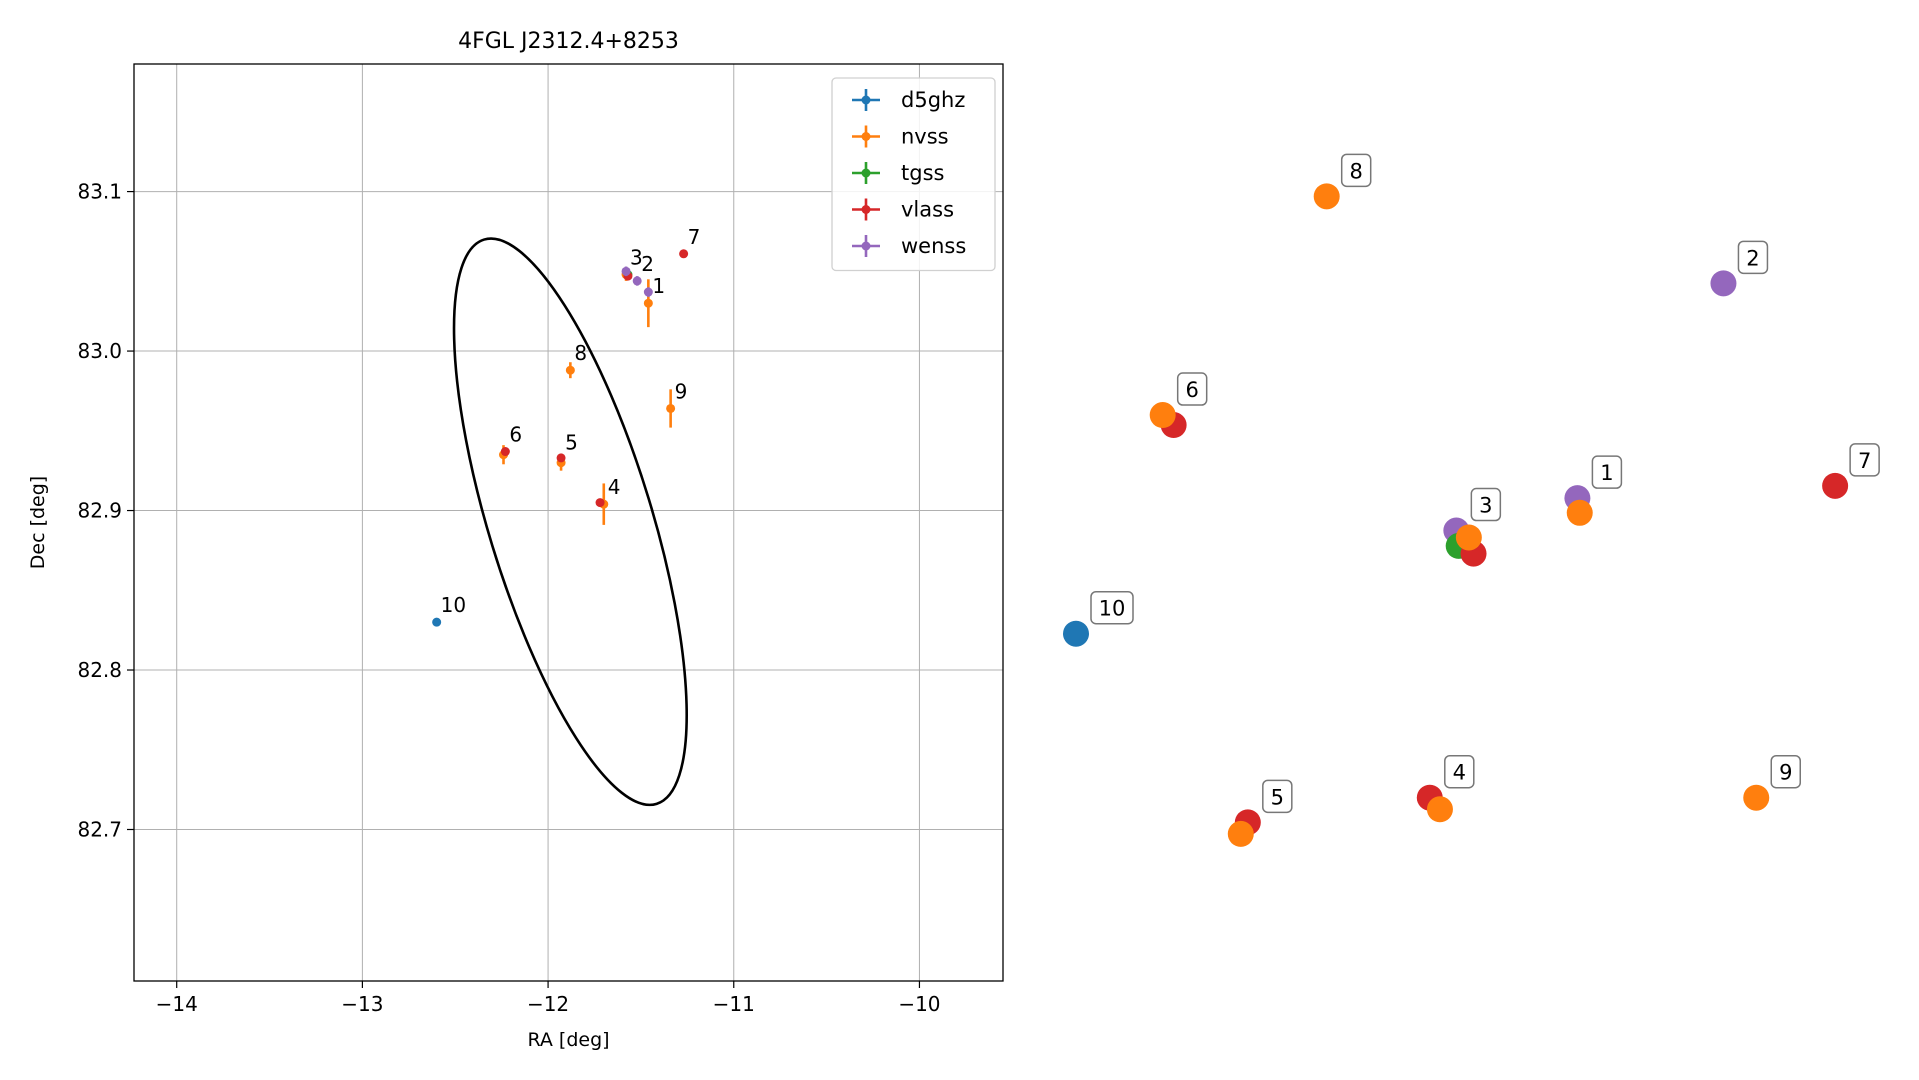  What do you see at coordinates (1593, 490) in the screenshot?
I see `cluster-1: 1` at bounding box center [1593, 490].